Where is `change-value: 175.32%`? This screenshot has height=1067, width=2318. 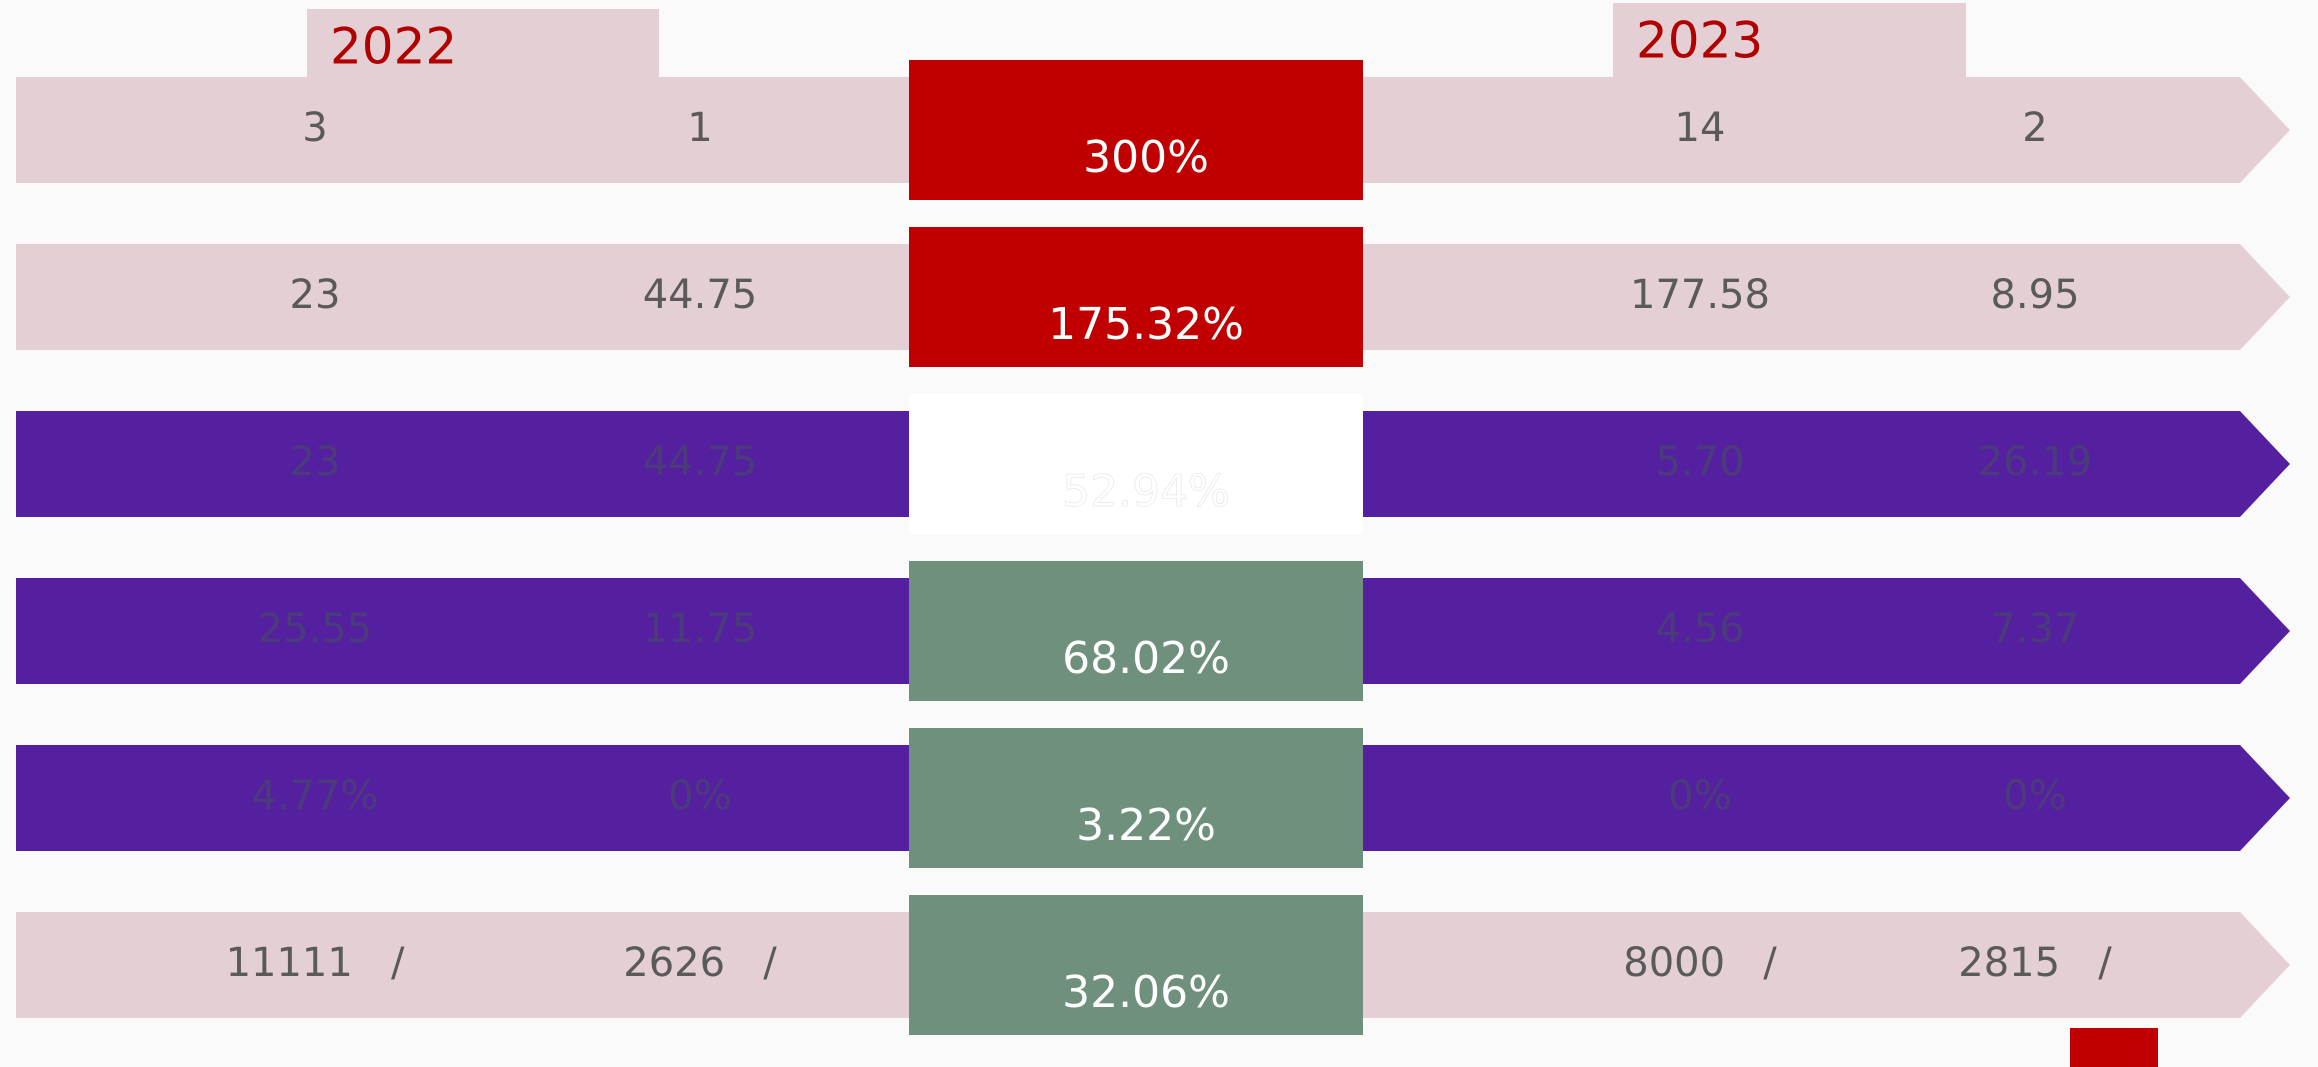
change-value: 175.32% is located at coordinates (1146, 324).